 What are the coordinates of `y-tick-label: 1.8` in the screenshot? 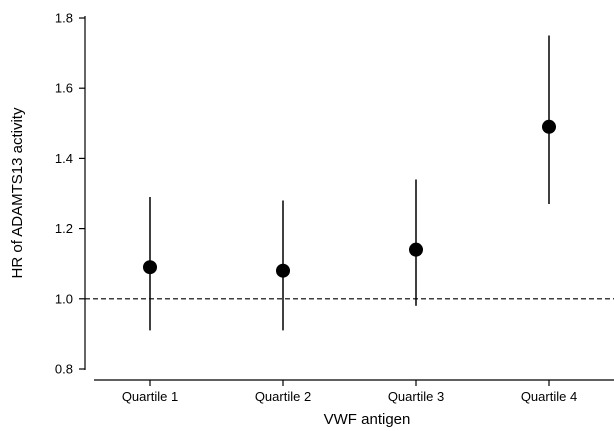 It's located at (64, 18).